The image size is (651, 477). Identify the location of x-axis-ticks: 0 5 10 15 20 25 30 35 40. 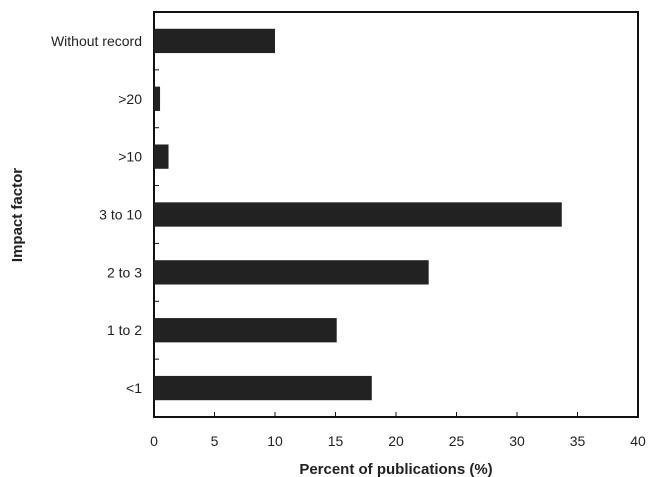
(398, 430).